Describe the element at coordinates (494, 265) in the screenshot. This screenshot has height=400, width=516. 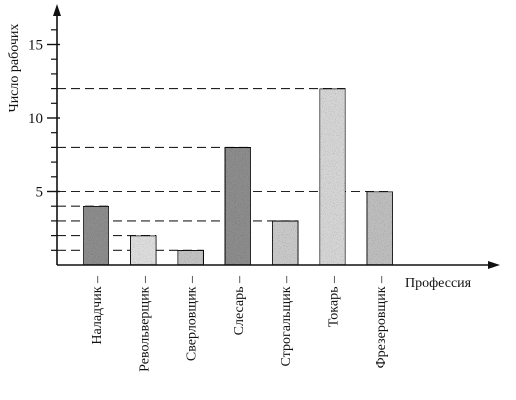
I see `x-axis-arrow` at that location.